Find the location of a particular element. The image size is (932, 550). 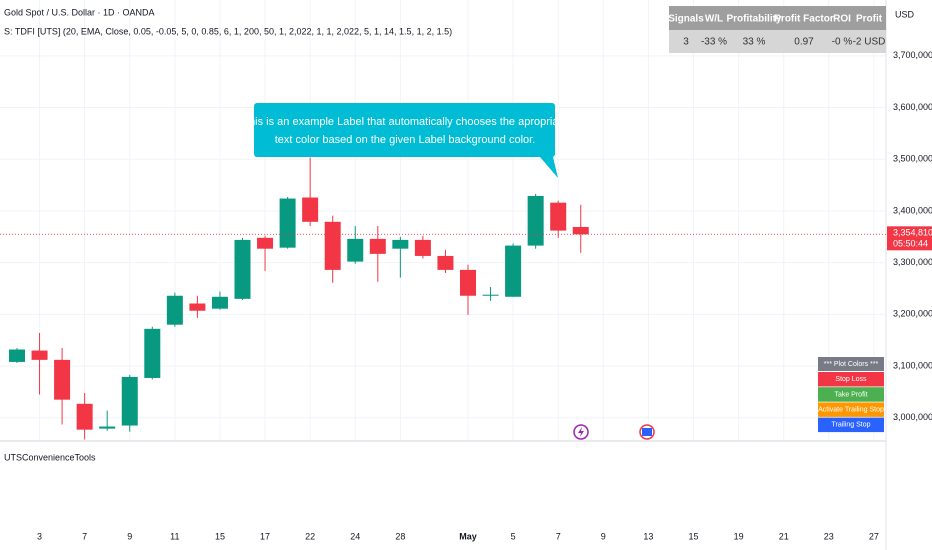

table-cell: -0 % is located at coordinates (842, 42).